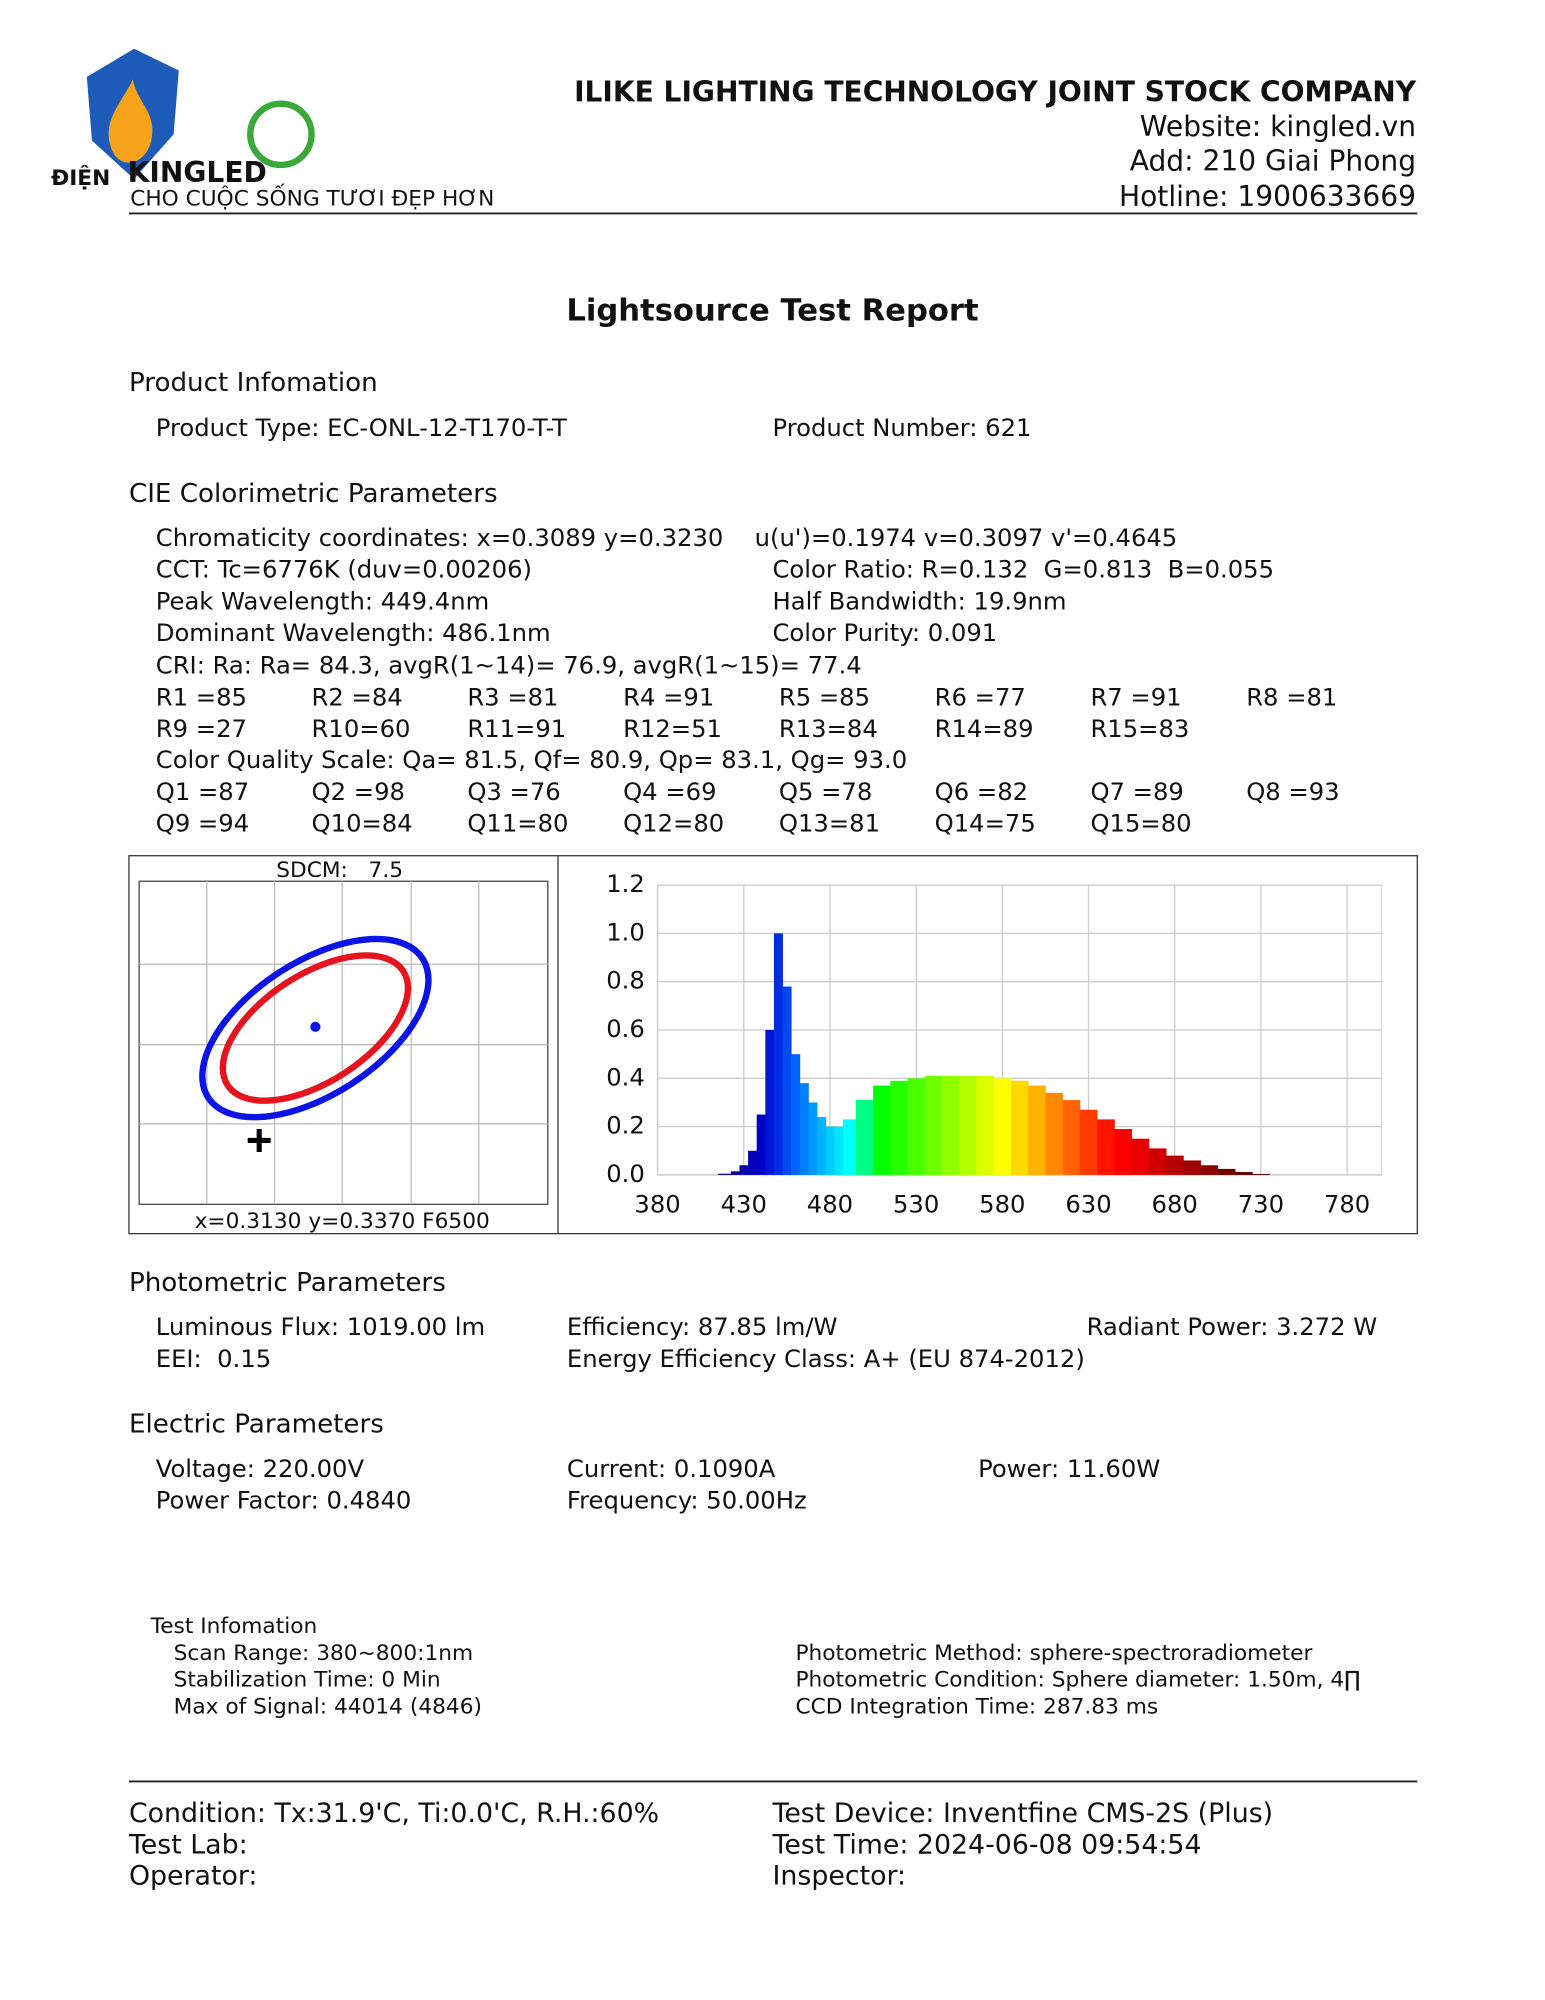  Describe the element at coordinates (353, 632) in the screenshot. I see `cie-param: Dominant Wavelength: 486.1nm` at that location.